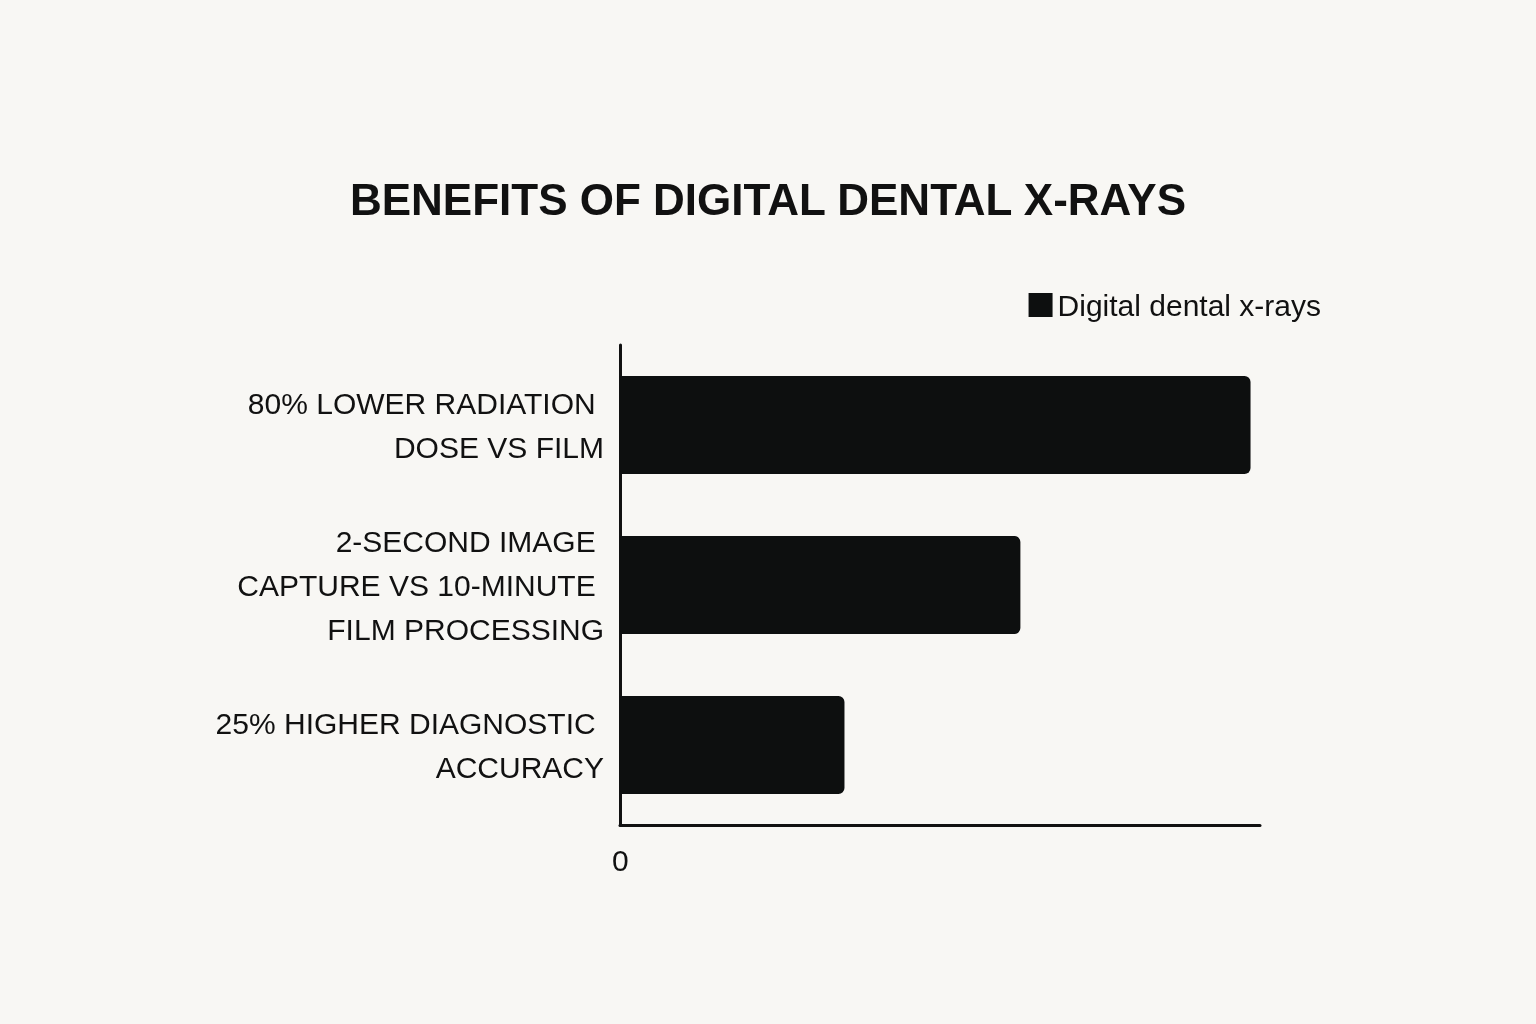 The image size is (1536, 1024). Describe the element at coordinates (1189, 305) in the screenshot. I see `legend-label: Digital dental x-rays` at that location.